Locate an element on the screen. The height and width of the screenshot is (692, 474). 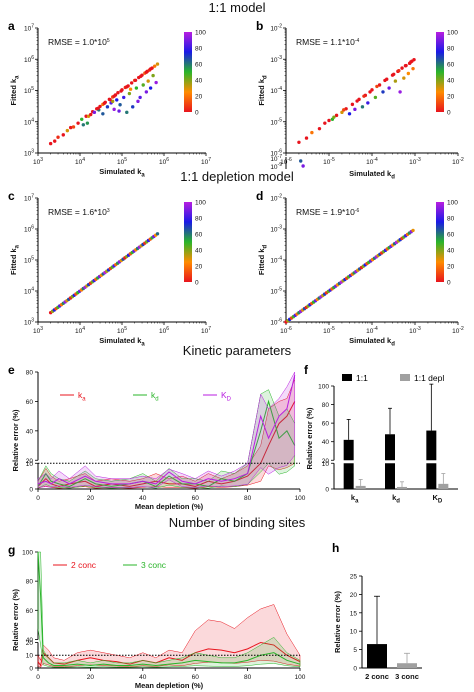
y-axis-label: Fitted kd is located at coordinates (263, 90).